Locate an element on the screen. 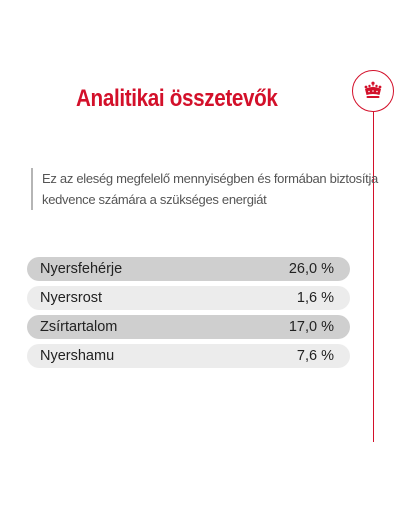 This screenshot has height=512, width=405. component-name: Nyershamu is located at coordinates (77, 356).